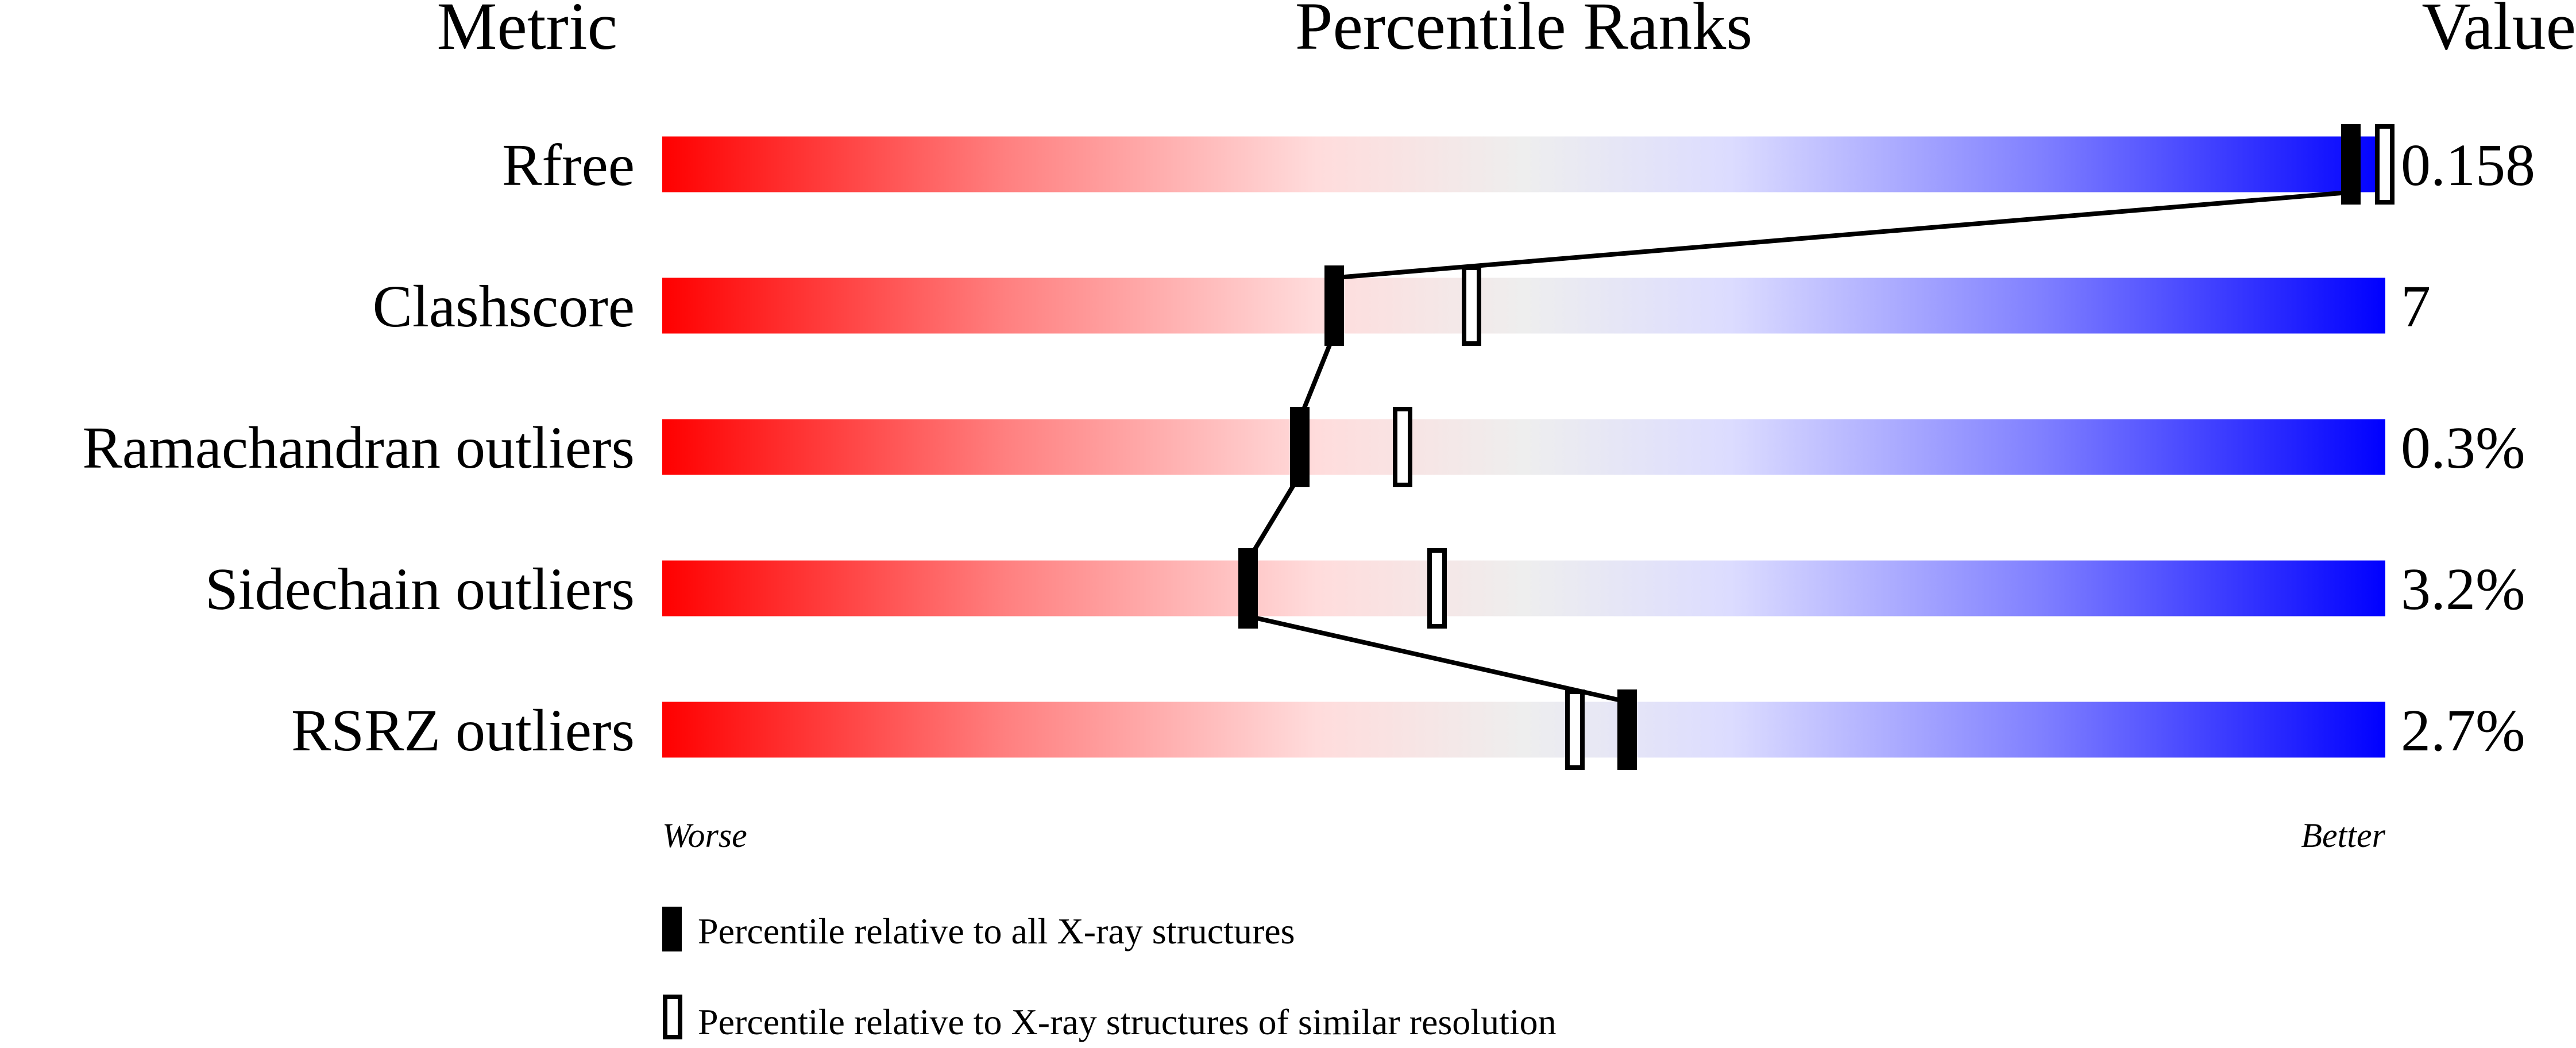 This screenshot has width=2576, height=1048. Describe the element at coordinates (568, 165) in the screenshot. I see `metric-label: Rfree` at that location.